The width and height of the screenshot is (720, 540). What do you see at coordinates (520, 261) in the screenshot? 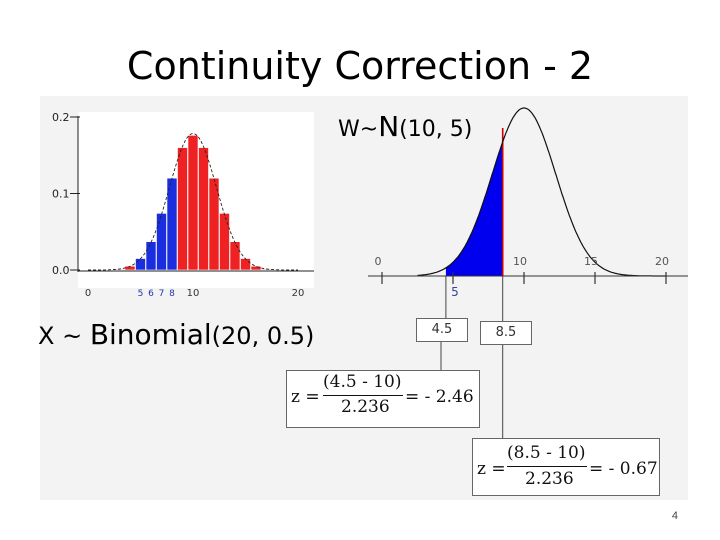
I see `normal-x-tick-label: 10` at bounding box center [520, 261].